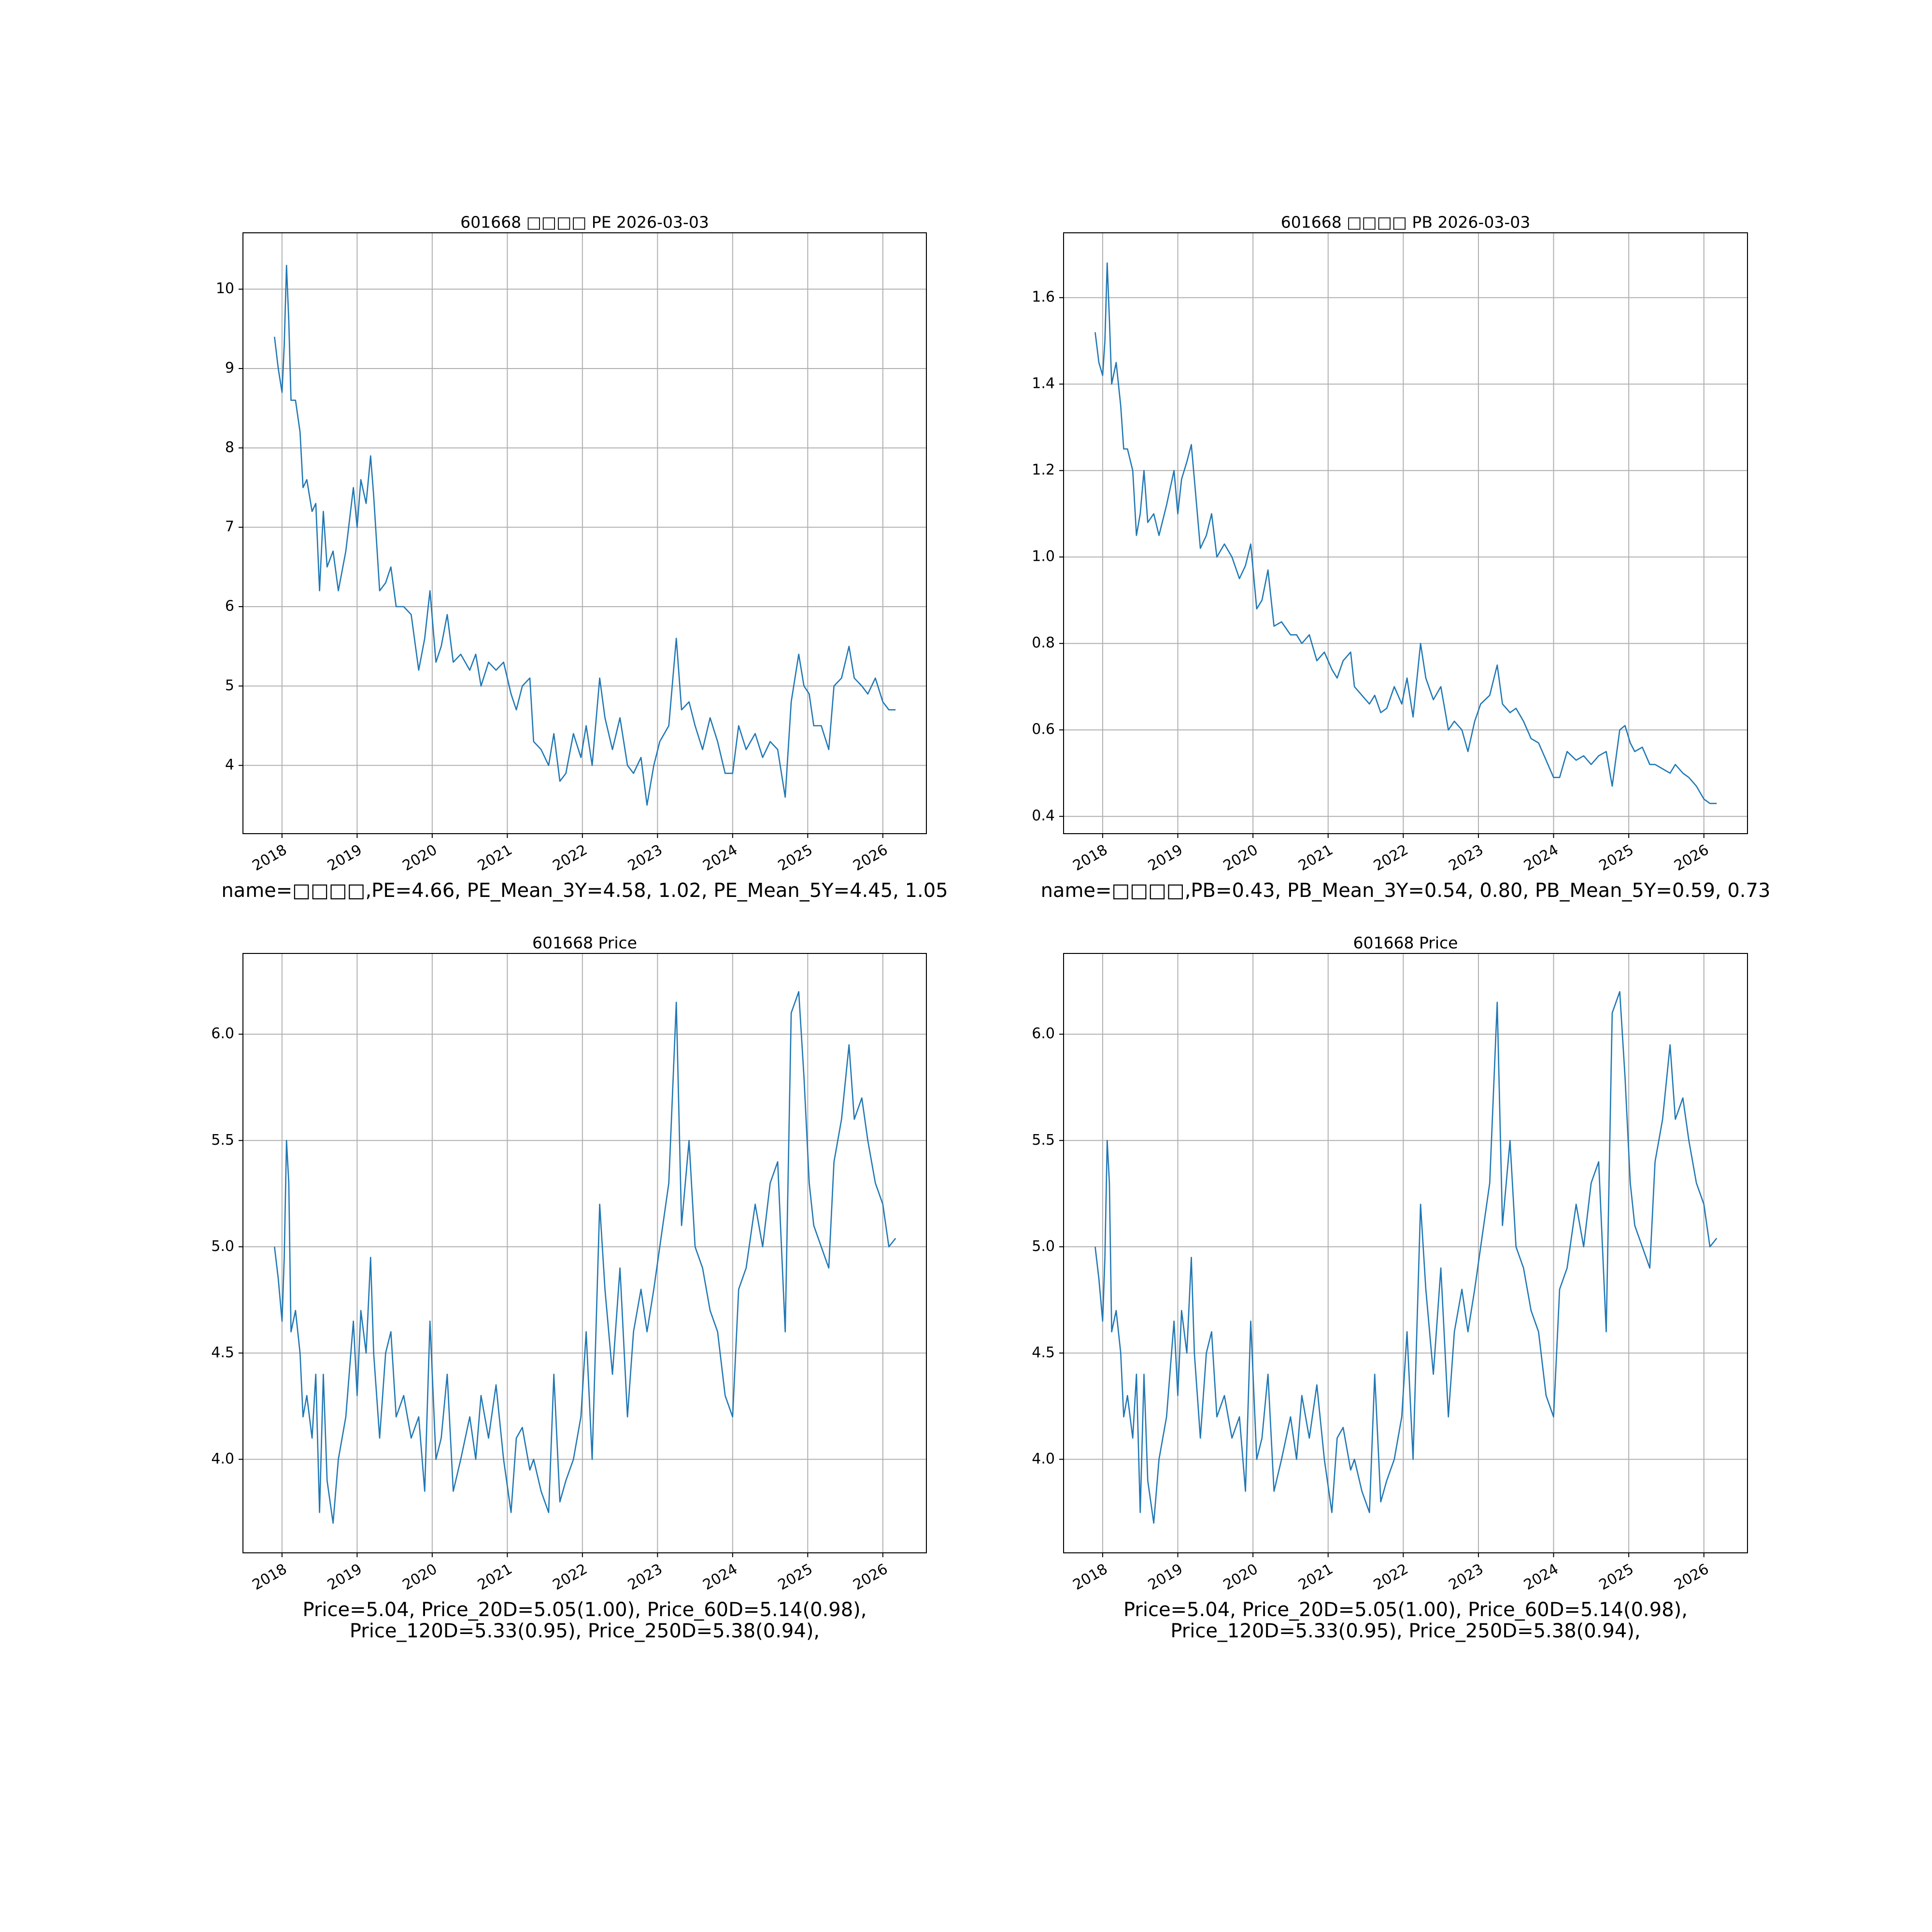 Image resolution: width=1932 pixels, height=1932 pixels. Describe the element at coordinates (1405, 222) in the screenshot. I see `chart-title: 601668 □□□□ PB 2026-03-03` at that location.